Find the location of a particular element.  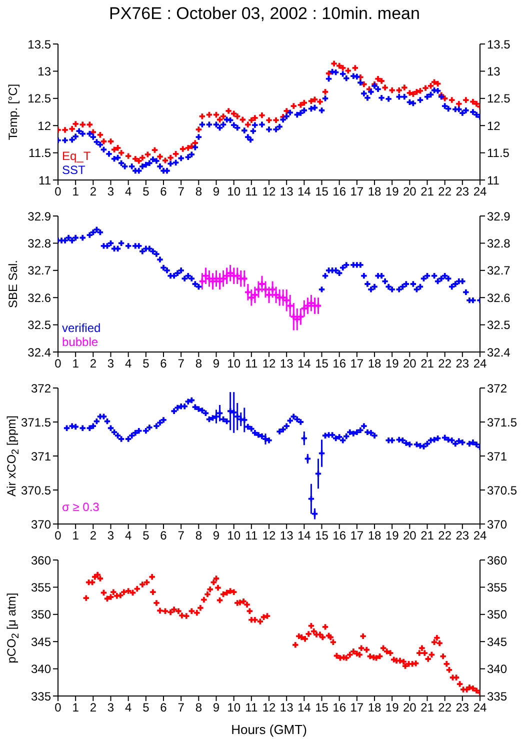

x-tick-label: 3 is located at coordinates (110, 191).